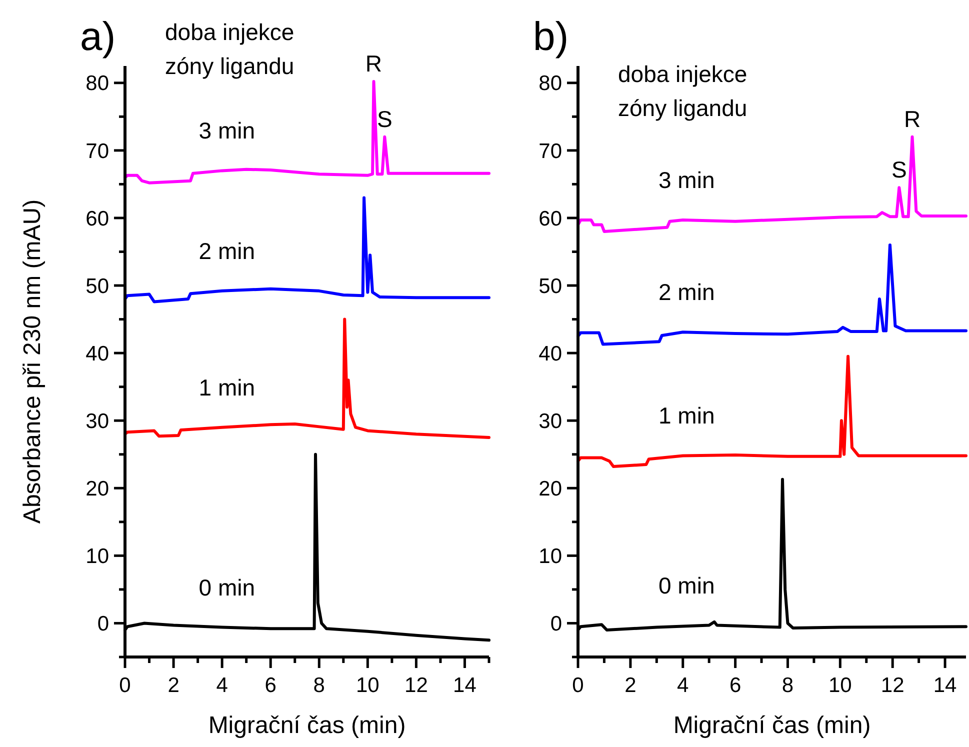 The width and height of the screenshot is (969, 747). What do you see at coordinates (551, 37) in the screenshot?
I see `chart-title: b)` at bounding box center [551, 37].